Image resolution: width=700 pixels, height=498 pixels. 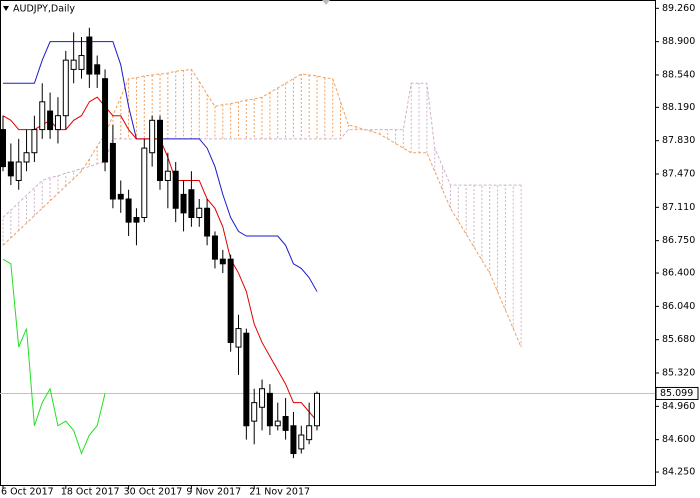 What do you see at coordinates (678, 207) in the screenshot?
I see `y-tick-label: 87.110` at bounding box center [678, 207].